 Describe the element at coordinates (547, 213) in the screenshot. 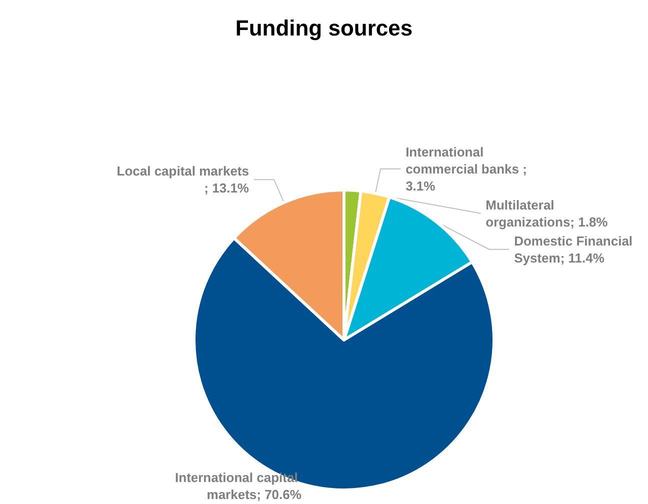

I see `slice-label: Multilateral organizations; 1.8%` at that location.